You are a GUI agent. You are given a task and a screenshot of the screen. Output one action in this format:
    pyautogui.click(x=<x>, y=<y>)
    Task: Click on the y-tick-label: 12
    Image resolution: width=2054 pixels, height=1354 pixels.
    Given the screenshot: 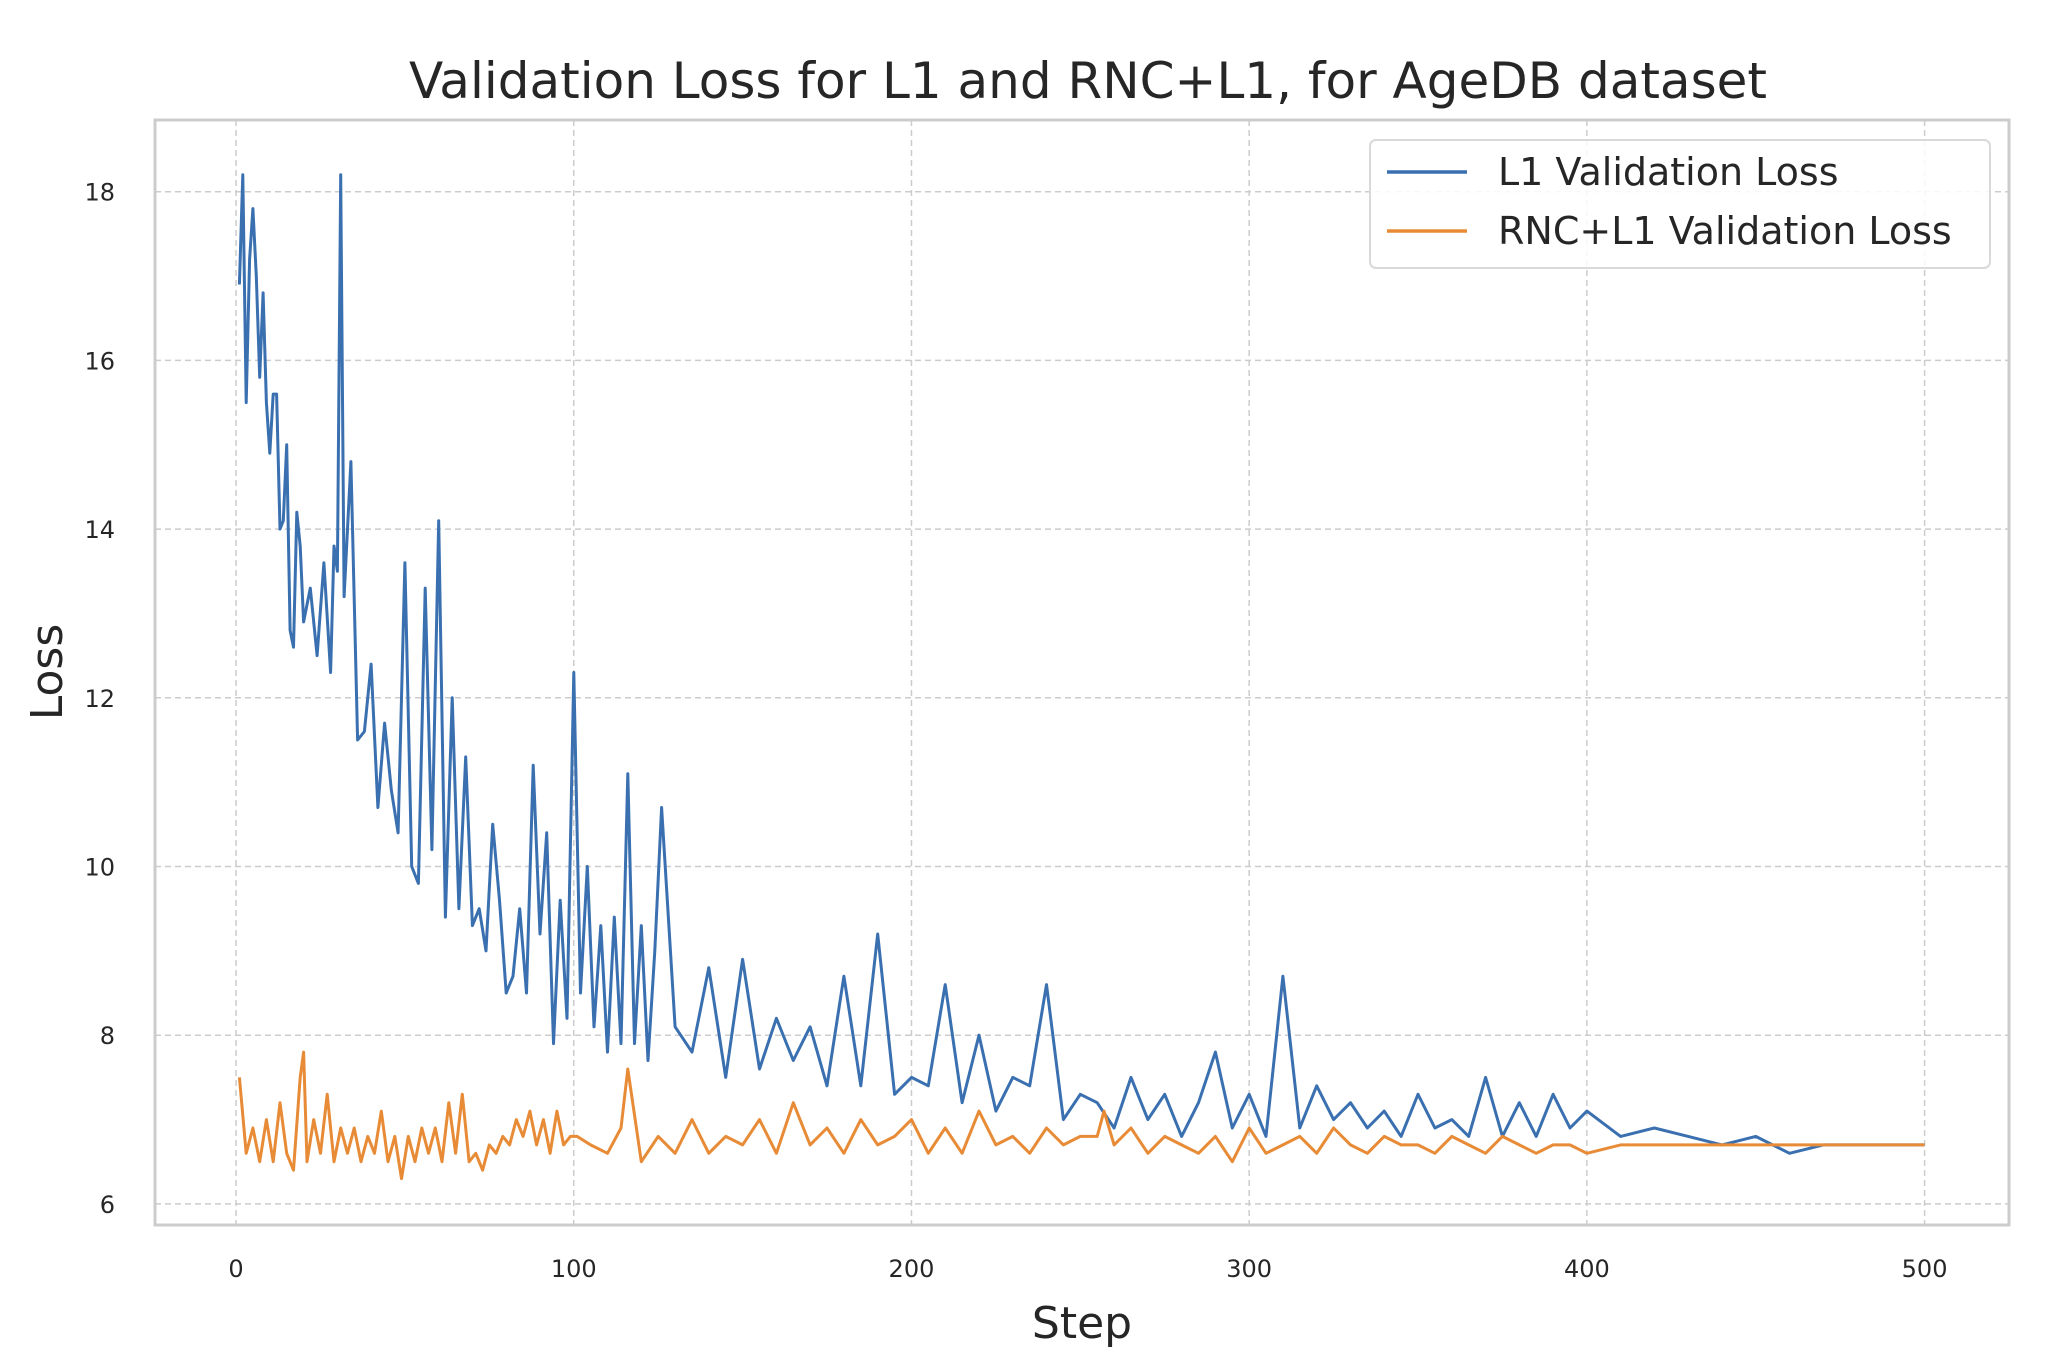 What is the action you would take?
    pyautogui.click(x=99, y=699)
    